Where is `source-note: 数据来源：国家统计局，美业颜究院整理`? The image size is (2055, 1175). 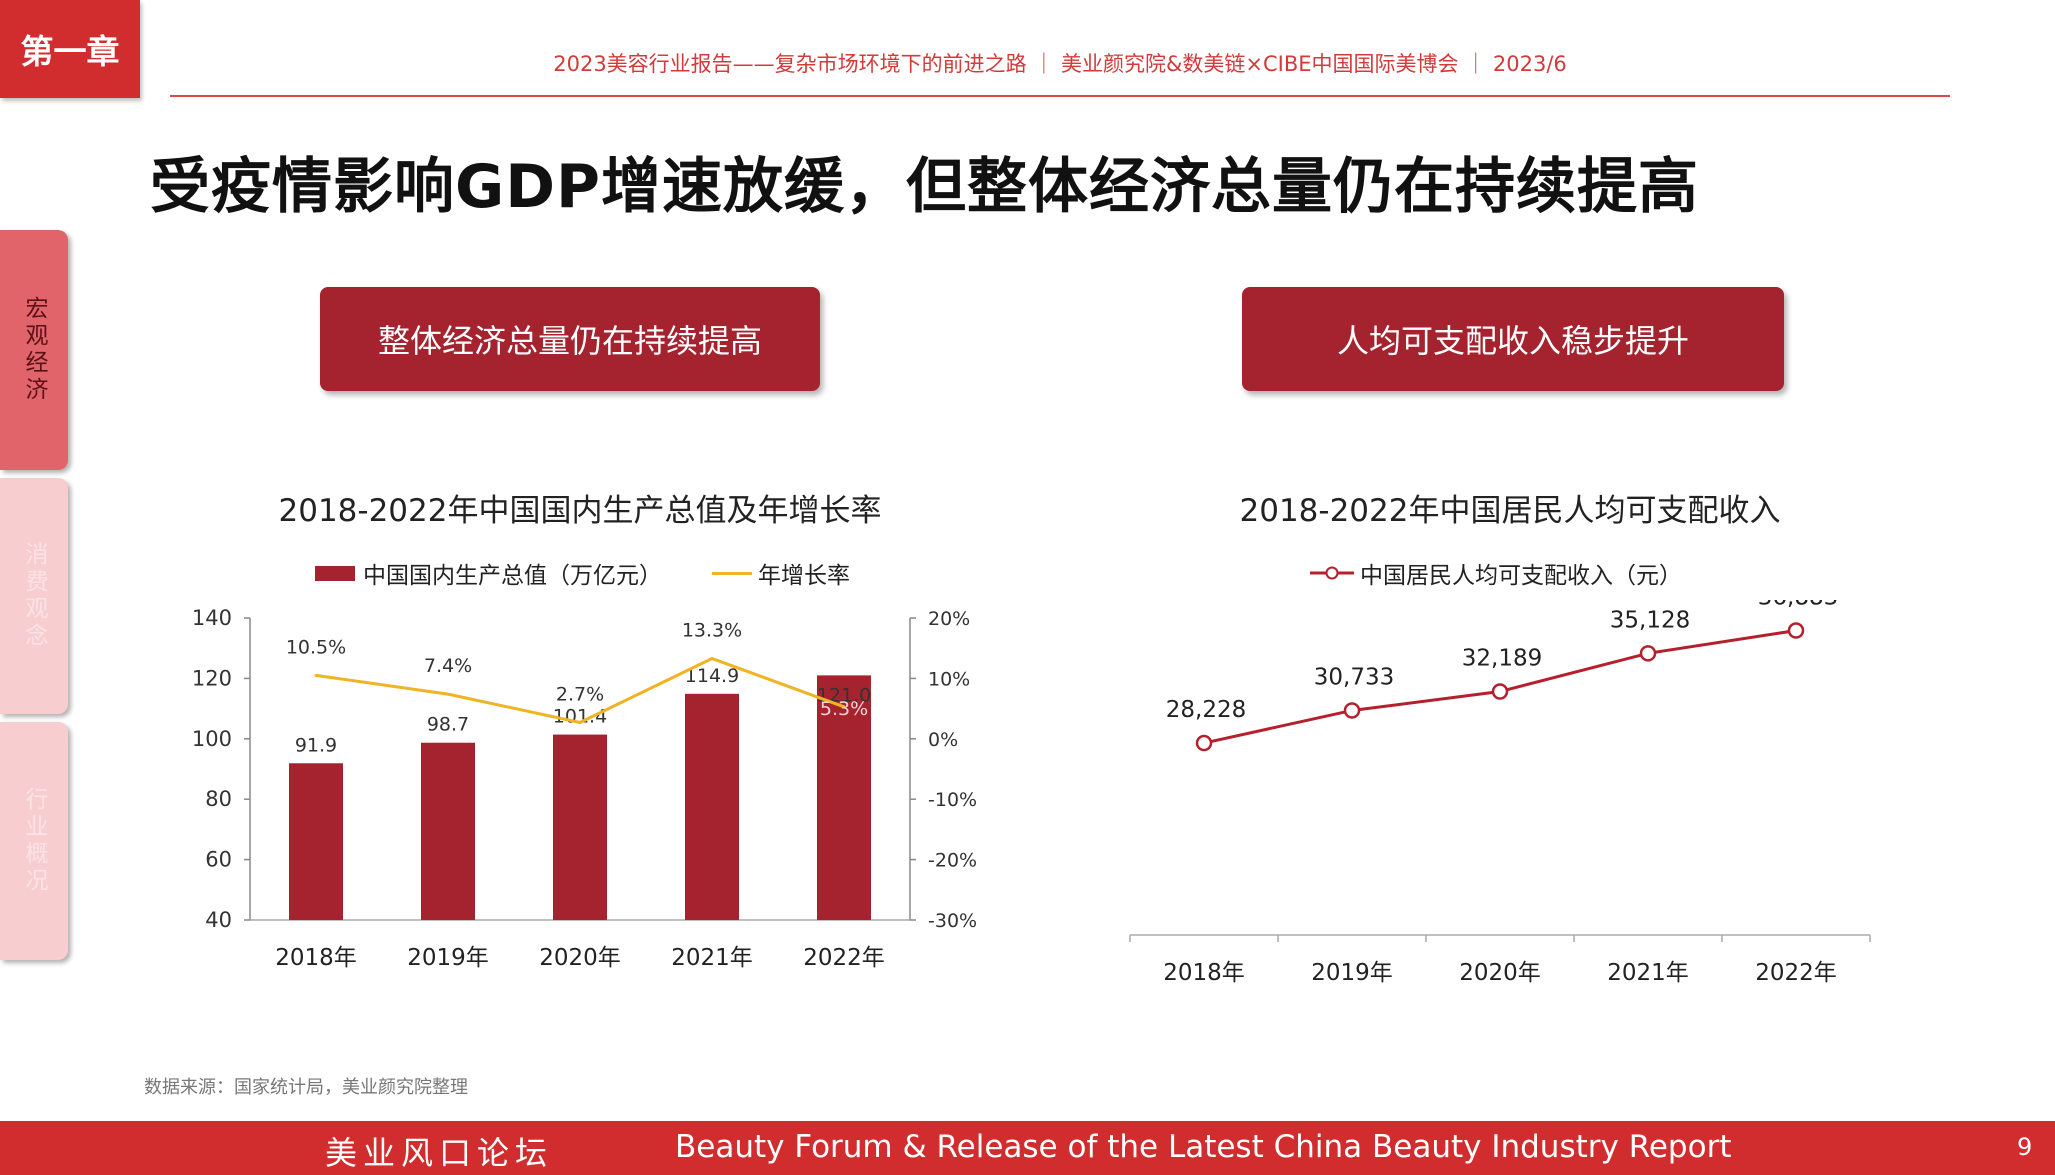 source-note: 数据来源：国家统计局，美业颜究院整理 is located at coordinates (306, 1087).